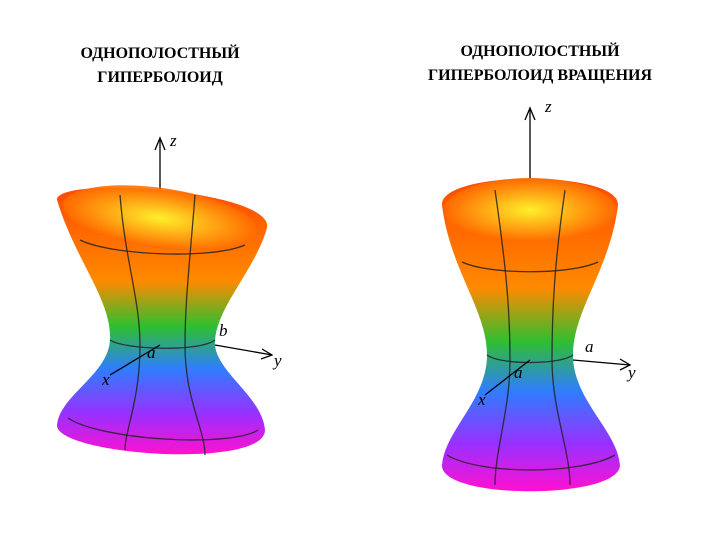 This screenshot has width=720, height=540. I want to click on right-title-1: ОДНОПОЛОСТНЫЙ, so click(540, 50).